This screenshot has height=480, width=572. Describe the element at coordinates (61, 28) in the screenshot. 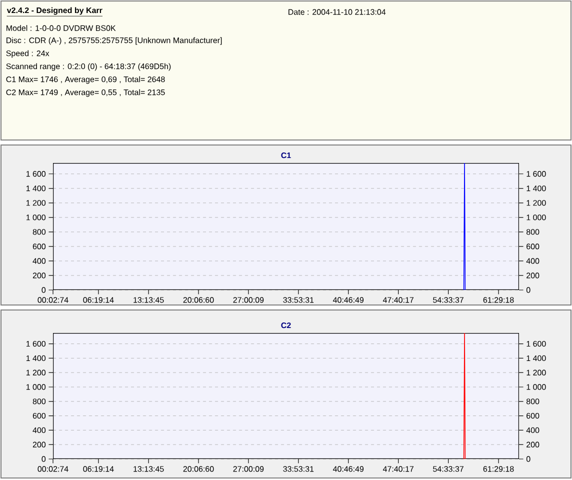

I see `text: Model : 1-0-0-0 DVDRW BS0K` at that location.